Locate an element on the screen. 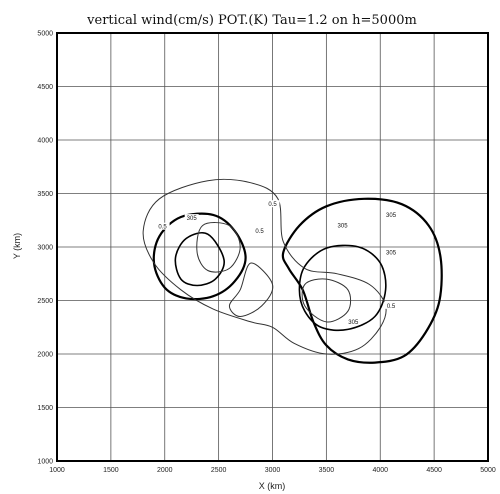  x-tick-label: 1000 is located at coordinates (57, 470).